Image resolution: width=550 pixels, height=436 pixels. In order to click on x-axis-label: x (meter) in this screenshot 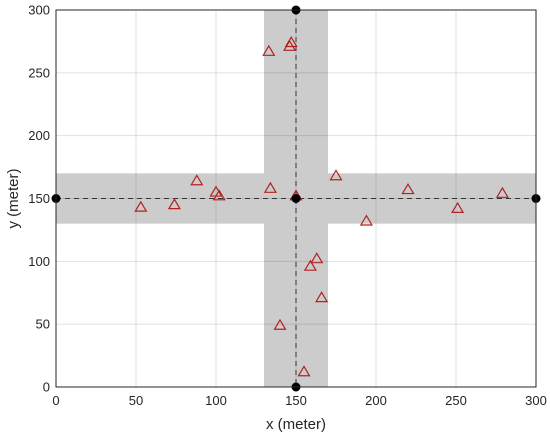, I will do `click(296, 424)`.